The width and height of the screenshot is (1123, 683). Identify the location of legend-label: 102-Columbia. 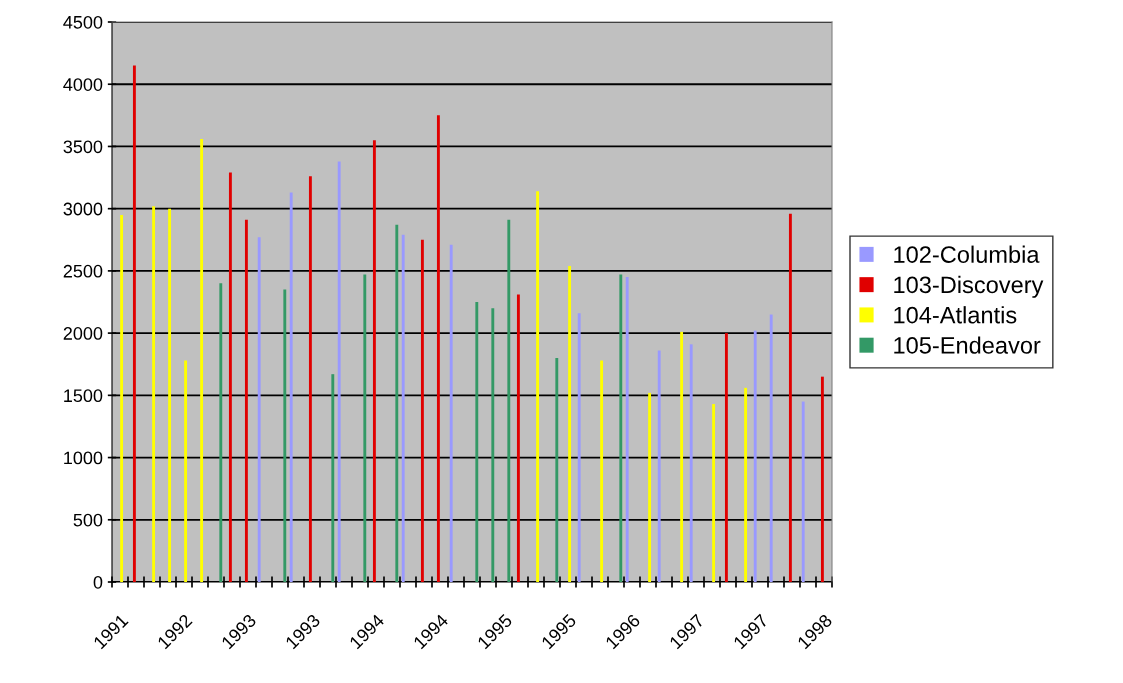
(967, 254).